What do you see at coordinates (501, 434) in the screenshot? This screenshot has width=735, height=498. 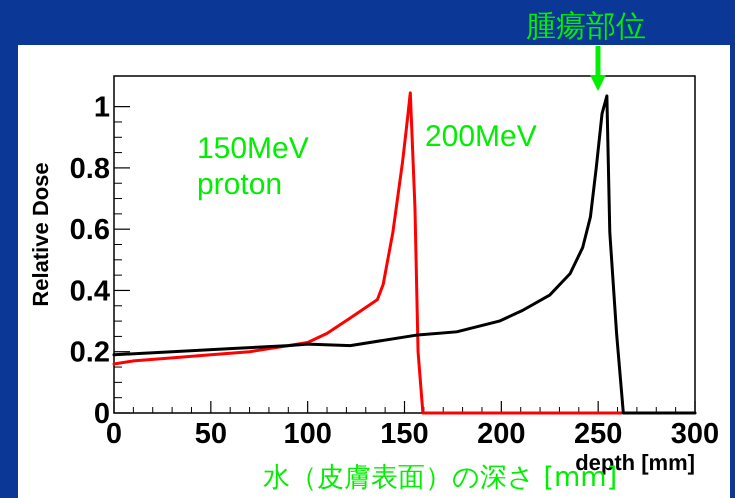 I see `x-tick-label: 200` at bounding box center [501, 434].